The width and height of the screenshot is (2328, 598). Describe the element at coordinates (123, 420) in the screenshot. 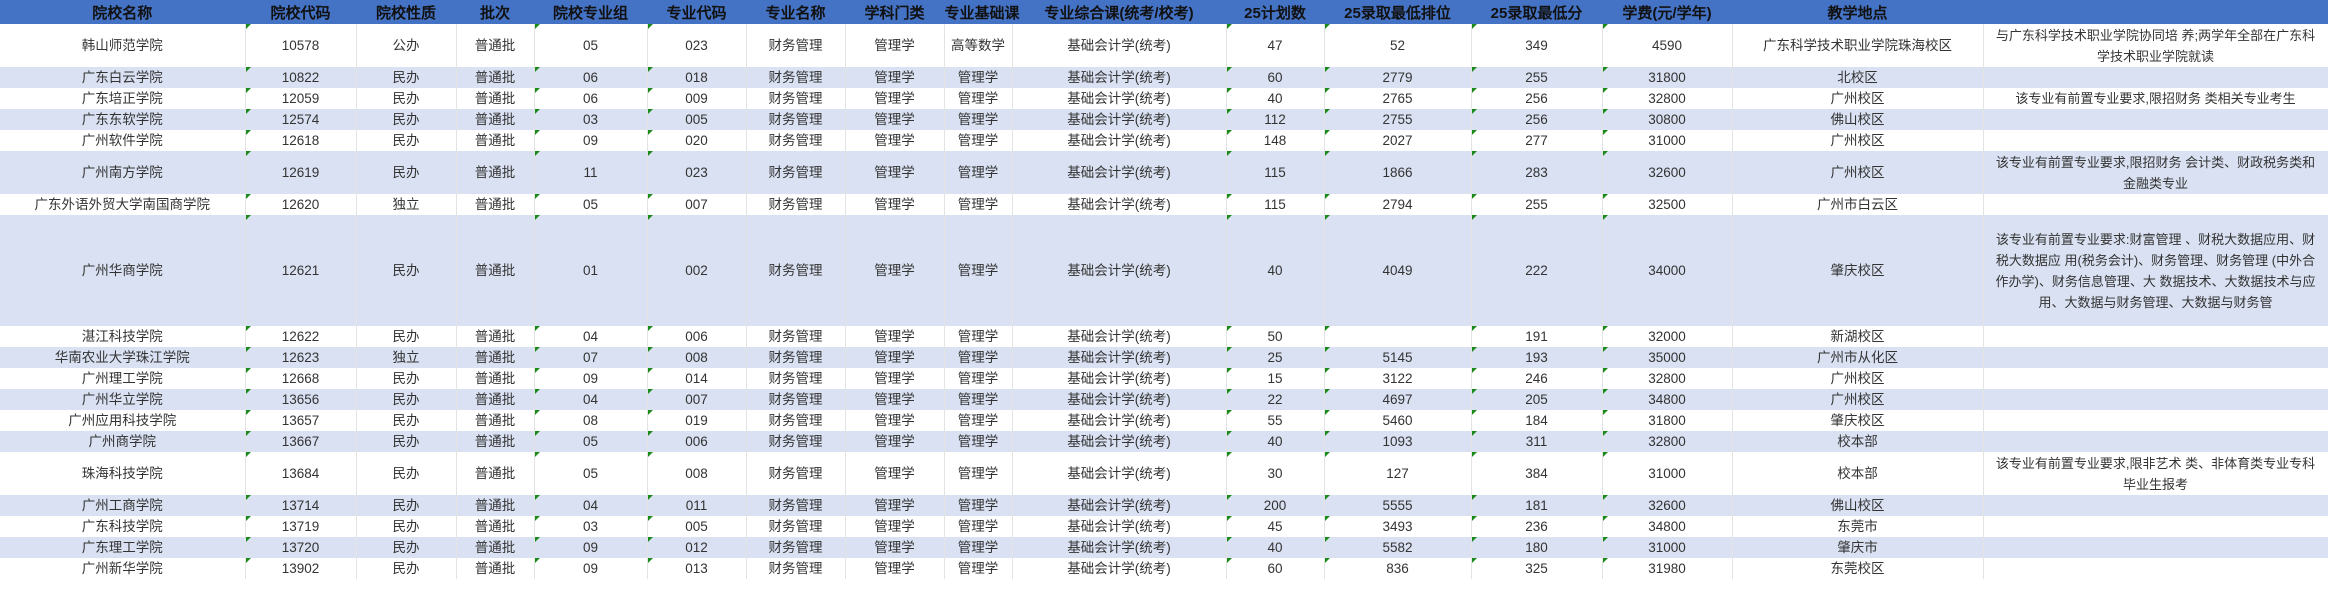

I see `table-cell: 广州应用科技学院` at that location.